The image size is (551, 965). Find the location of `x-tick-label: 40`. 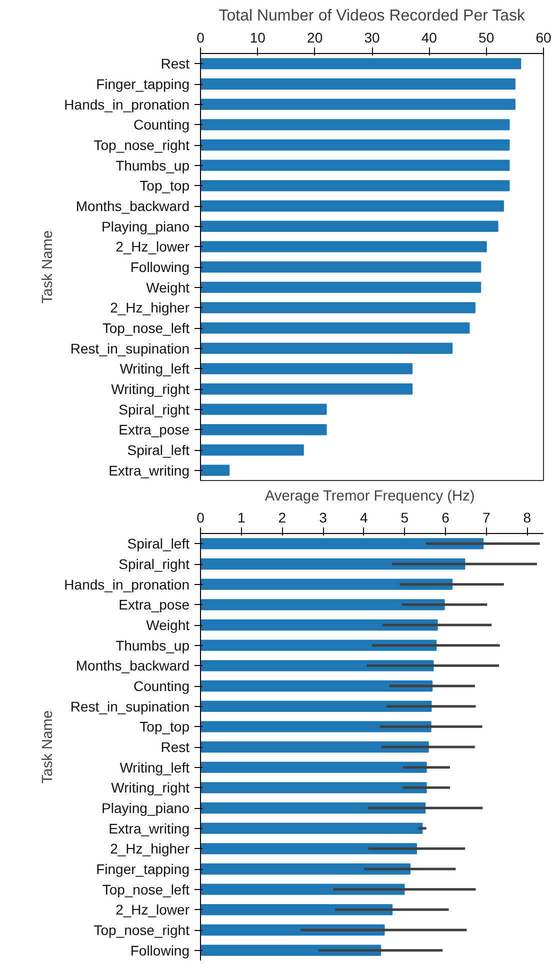

x-tick-label: 40 is located at coordinates (429, 38).